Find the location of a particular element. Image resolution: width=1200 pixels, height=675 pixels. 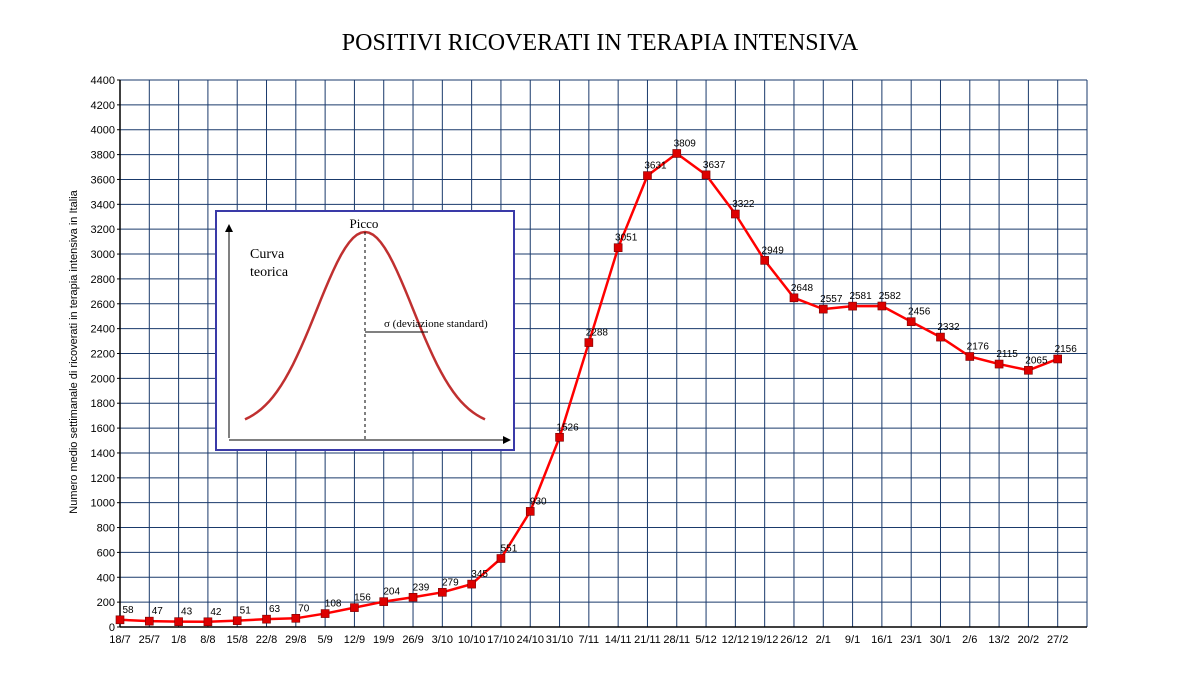

data-label: 345 is located at coordinates (479, 574).